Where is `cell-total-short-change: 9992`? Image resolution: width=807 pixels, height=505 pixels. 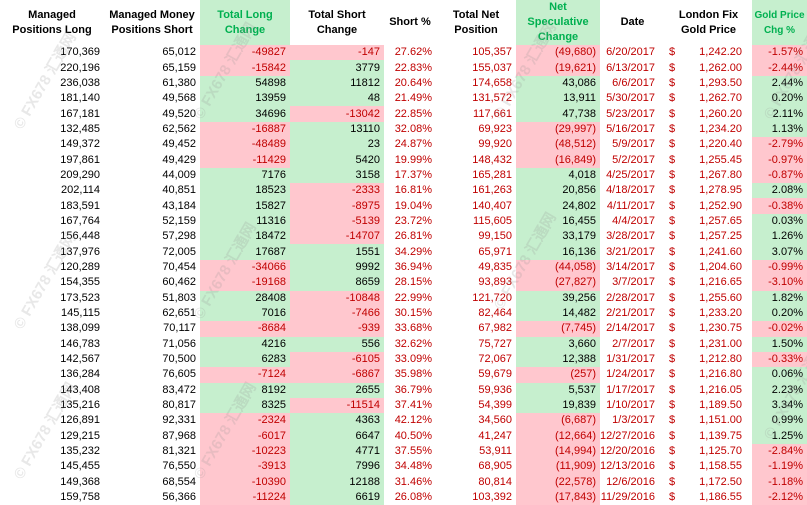 cell-total-short-change: 9992 is located at coordinates (337, 267).